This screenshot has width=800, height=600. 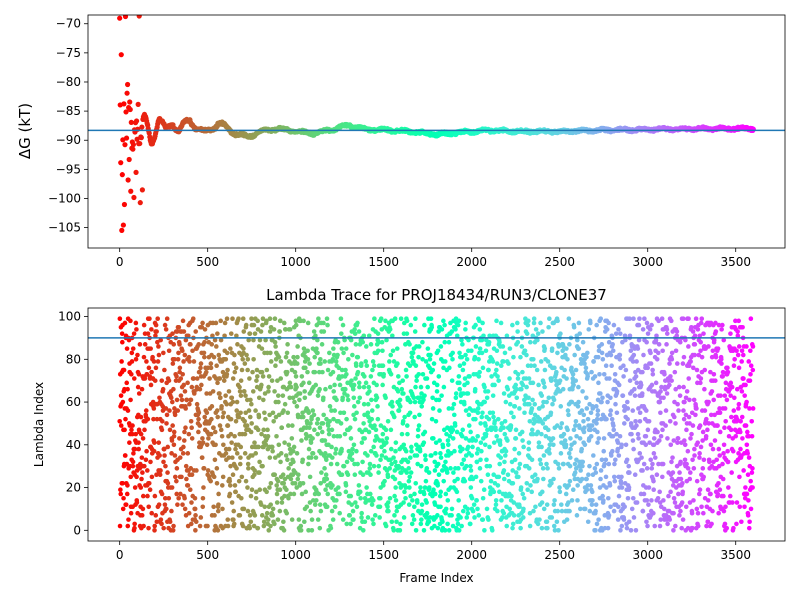 I want to click on lambda-x-ticks: 0 500 1000 1500 2000 2500 3000 3500, so click(x=433, y=551).